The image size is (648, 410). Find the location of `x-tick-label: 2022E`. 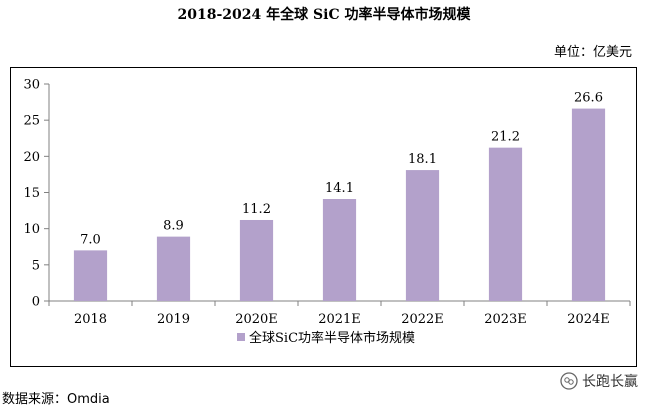

x-tick-label: 2022E is located at coordinates (422, 319).